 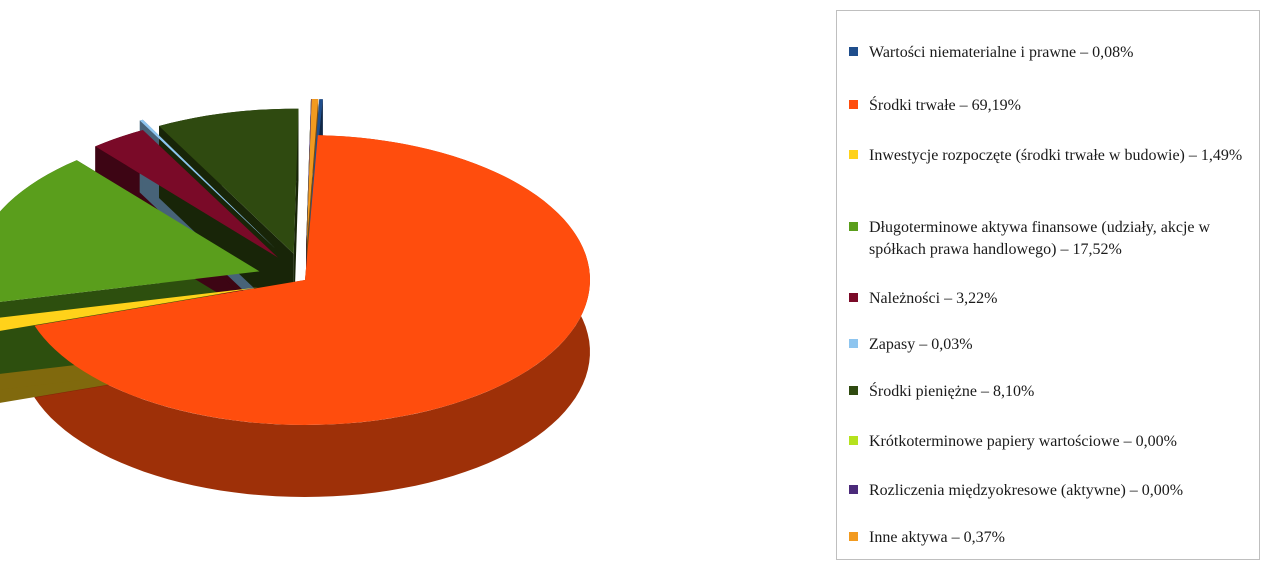 What do you see at coordinates (945, 105) in the screenshot?
I see `legend-label: Środki trwałe – 69,19%` at bounding box center [945, 105].